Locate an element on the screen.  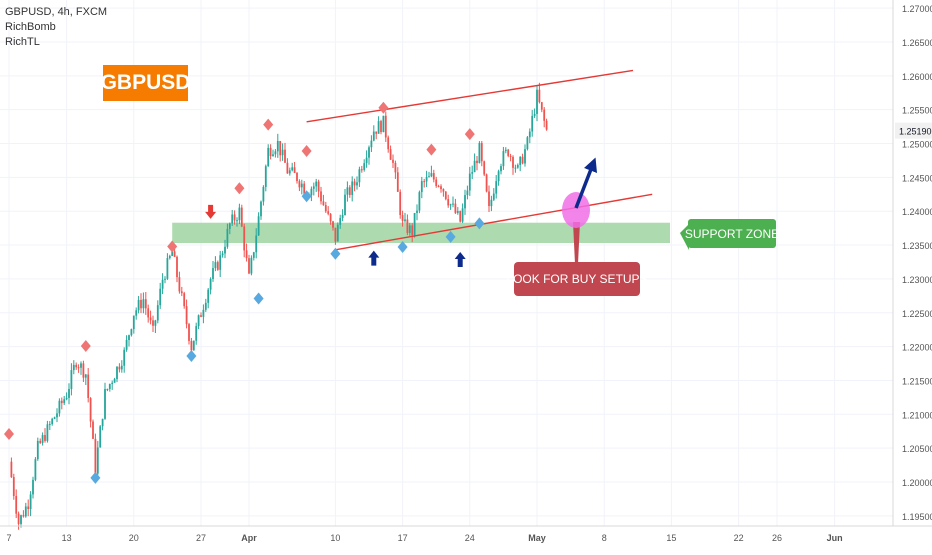
support-zone-label: SUPPORT ZONE is located at coordinates (729, 234).